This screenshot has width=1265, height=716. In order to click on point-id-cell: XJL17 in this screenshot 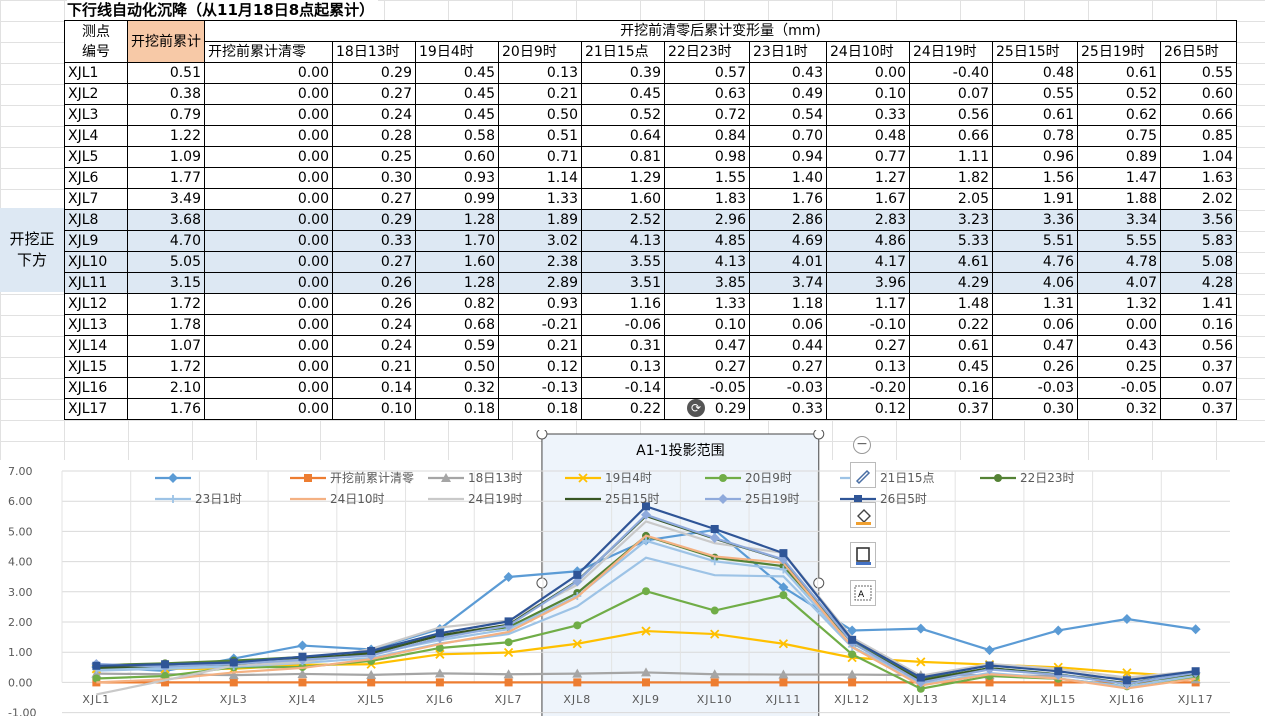, I will do `click(96, 409)`.